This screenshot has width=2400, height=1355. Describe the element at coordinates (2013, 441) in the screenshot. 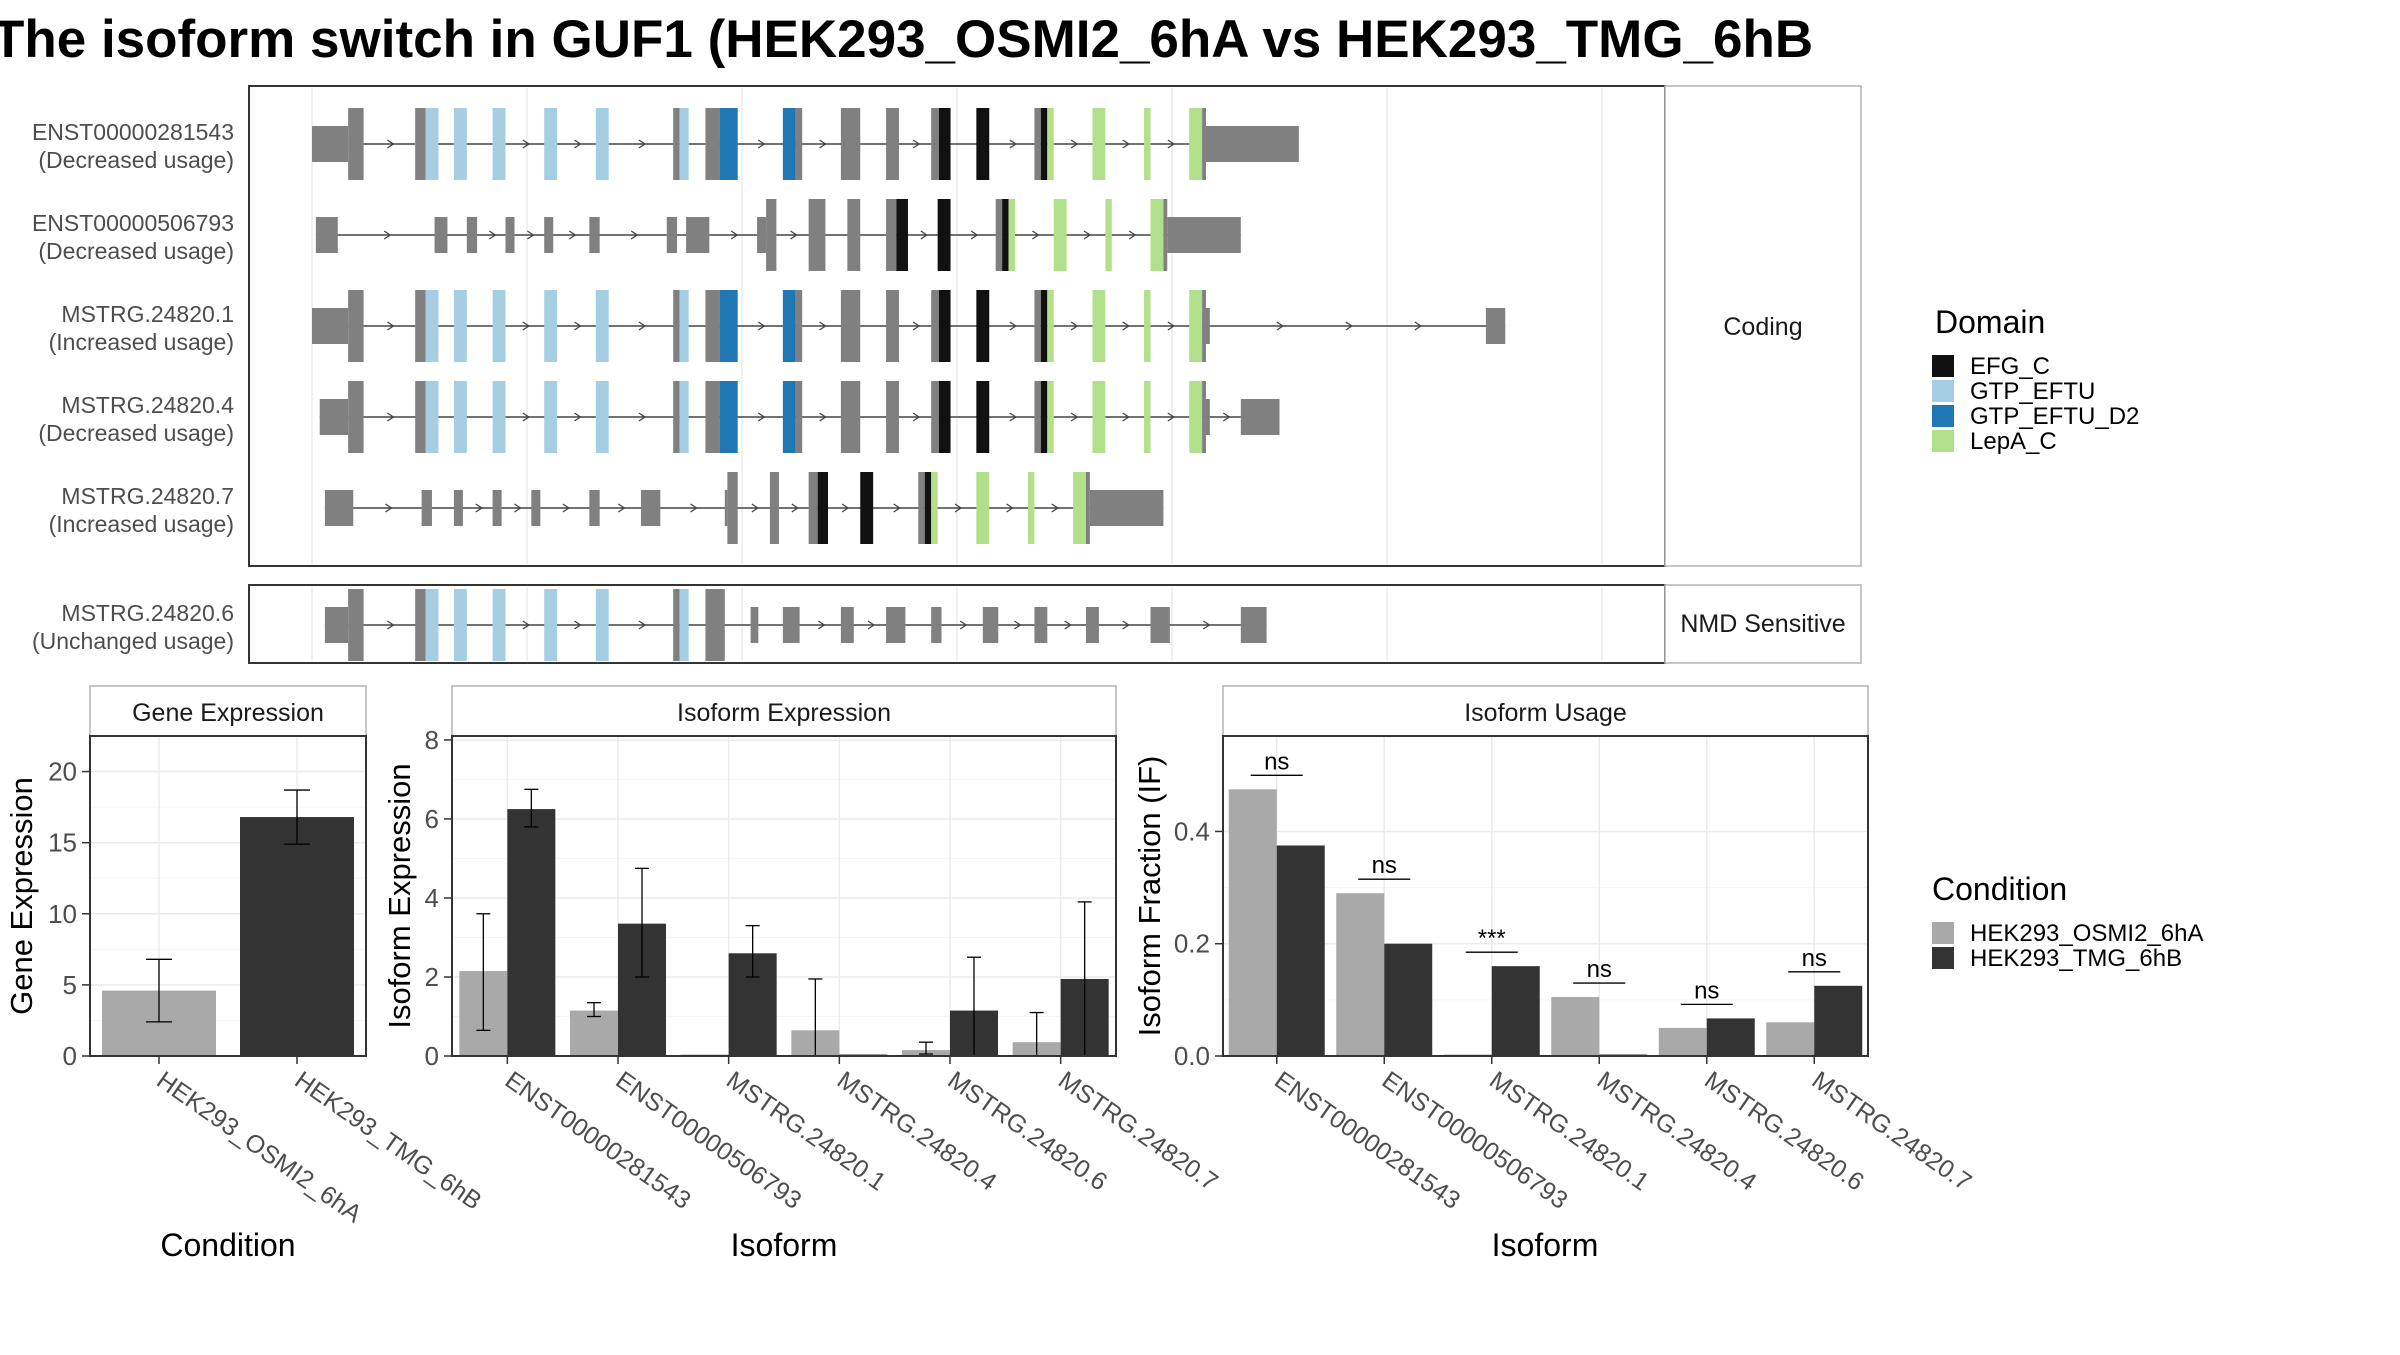

I see `legend-label: LepA_C` at that location.